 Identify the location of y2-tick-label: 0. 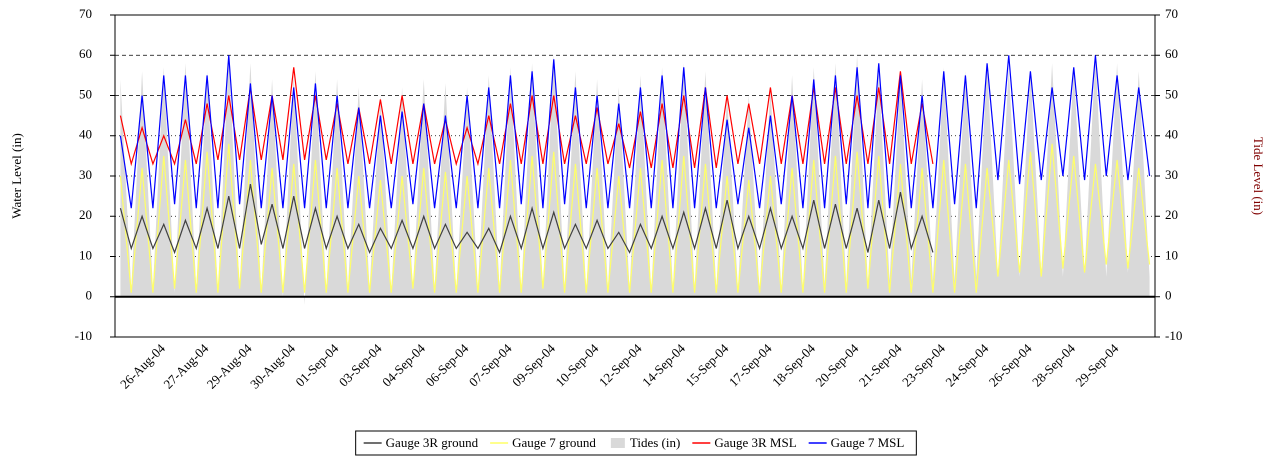
(1168, 295).